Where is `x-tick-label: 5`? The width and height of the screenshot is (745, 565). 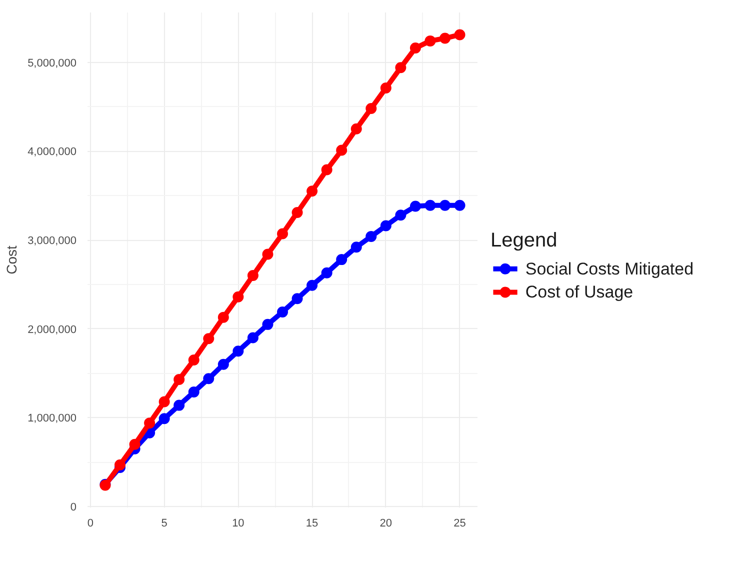 x-tick-label: 5 is located at coordinates (164, 524).